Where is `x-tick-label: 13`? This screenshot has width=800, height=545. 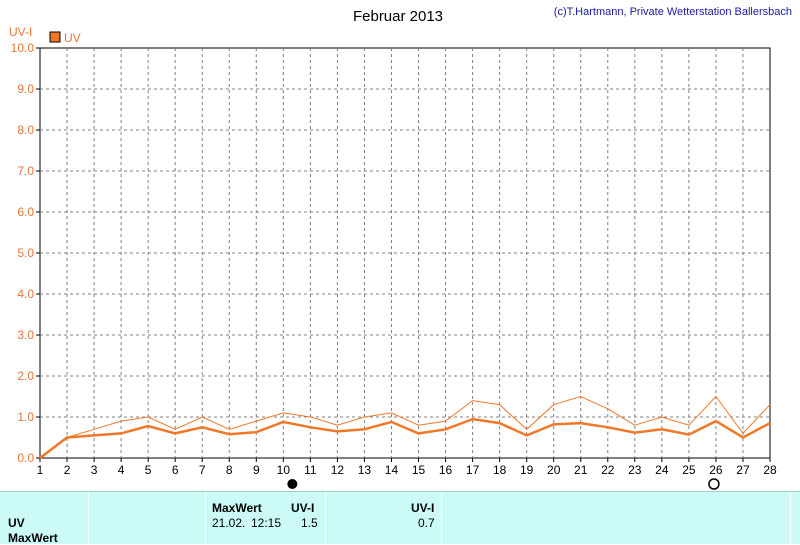
x-tick-label: 13 is located at coordinates (365, 470).